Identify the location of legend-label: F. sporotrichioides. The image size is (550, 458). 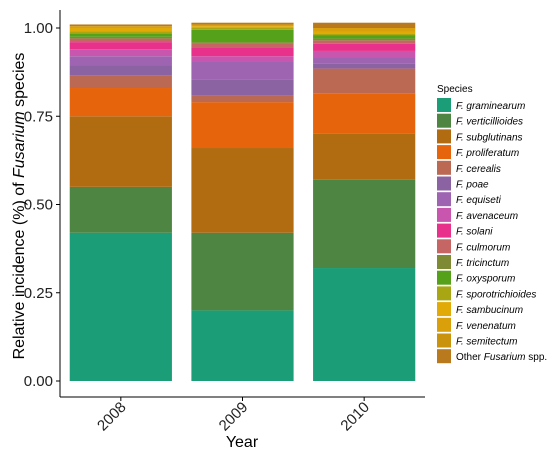
(496, 294).